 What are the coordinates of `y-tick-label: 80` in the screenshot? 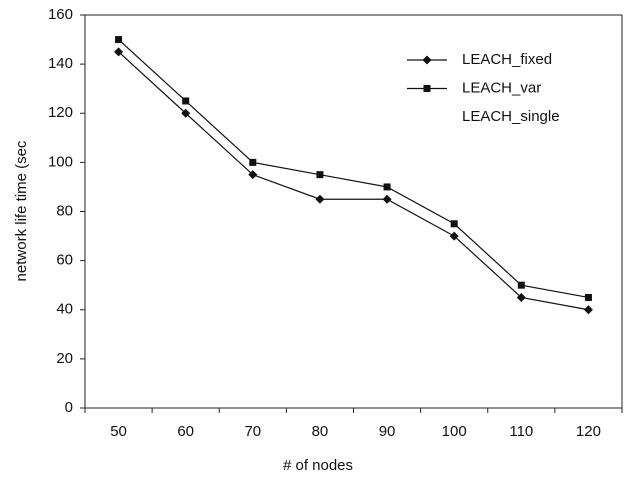 It's located at (64, 210).